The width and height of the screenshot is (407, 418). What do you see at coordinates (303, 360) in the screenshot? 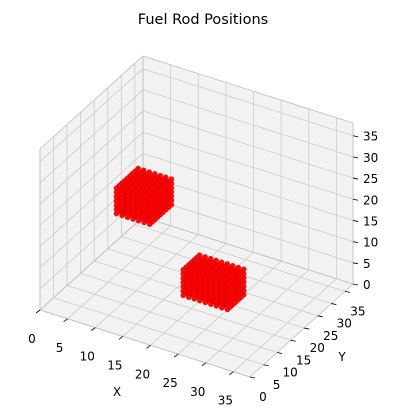
I see `y-tick-label: 15` at bounding box center [303, 360].